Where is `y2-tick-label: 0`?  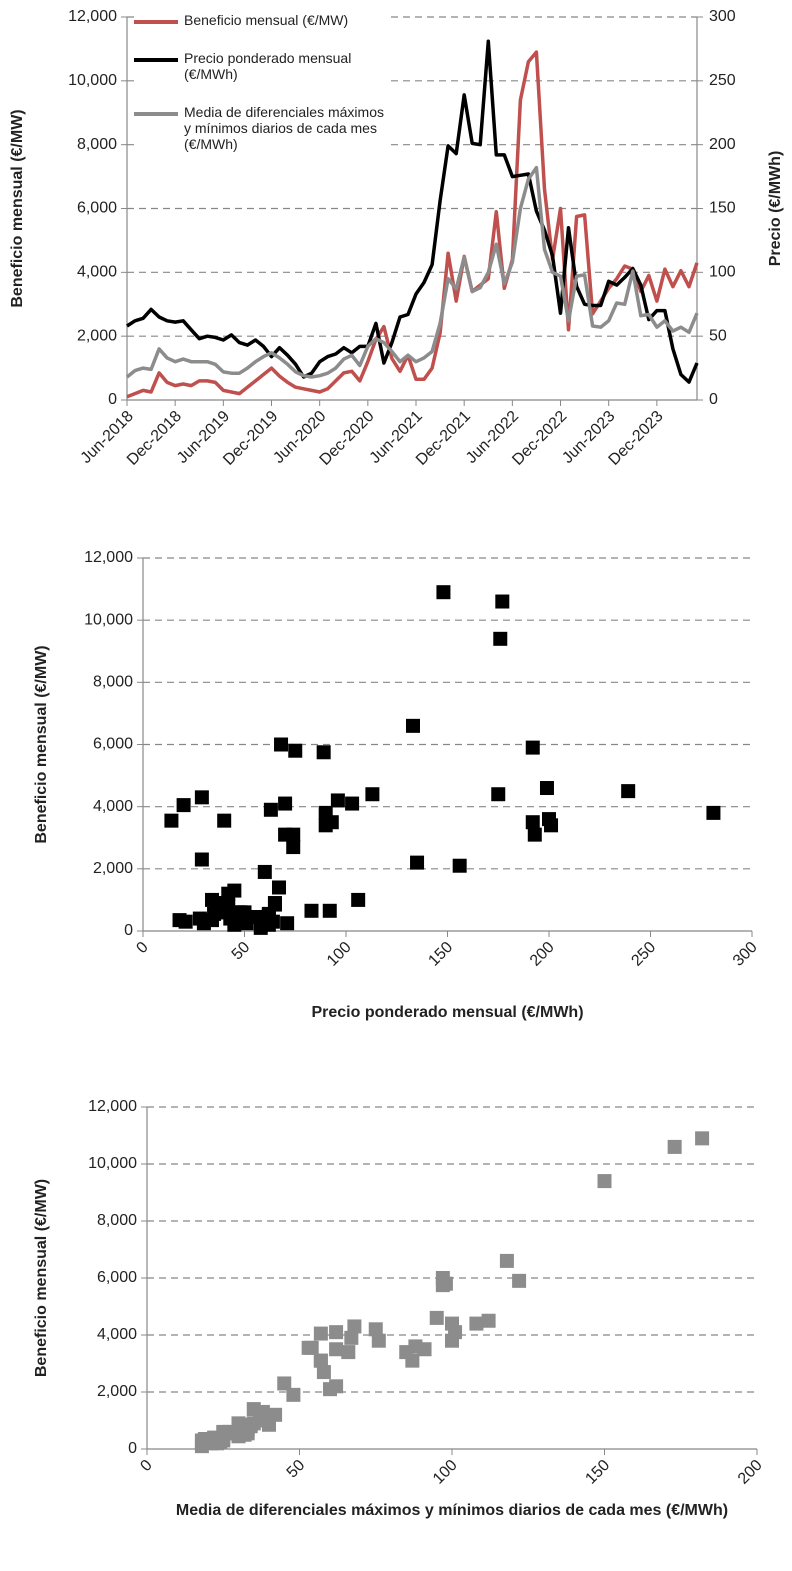
y2-tick-label: 0 is located at coordinates (713, 399).